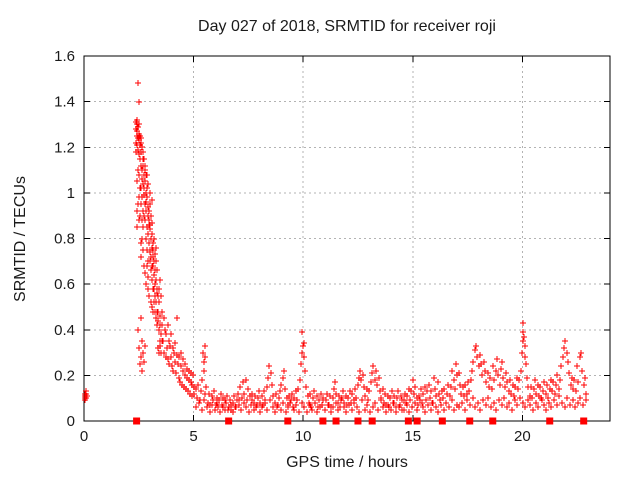 The width and height of the screenshot is (640, 480). Describe the element at coordinates (522, 436) in the screenshot. I see `x-tick-label: 20` at that location.